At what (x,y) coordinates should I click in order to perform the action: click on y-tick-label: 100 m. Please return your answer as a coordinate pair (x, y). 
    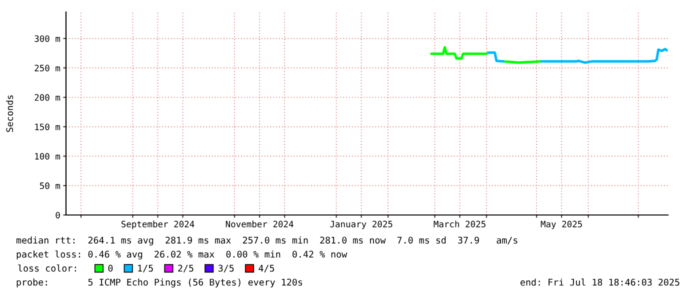
    Looking at the image, I should click on (47, 156).